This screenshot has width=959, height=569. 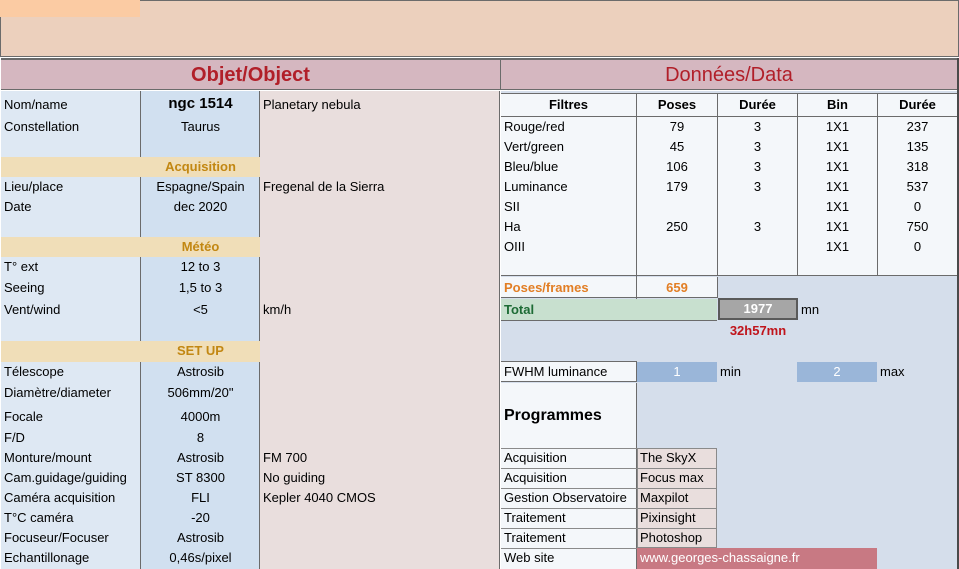 I want to click on poses-frames-label: Poses/frames, so click(x=546, y=287).